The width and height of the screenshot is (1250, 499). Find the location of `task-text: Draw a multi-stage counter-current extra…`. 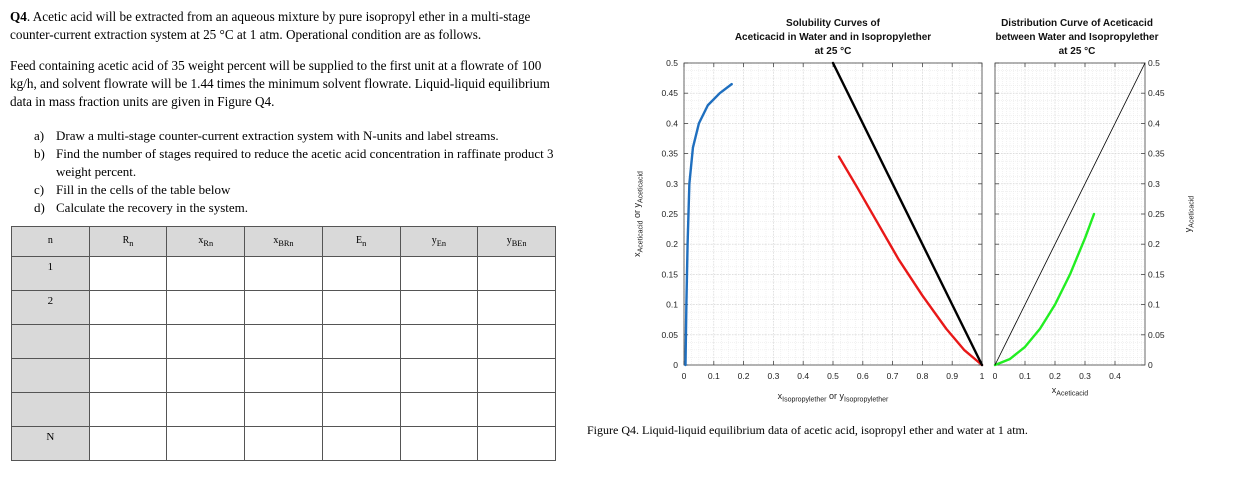

task-text: Draw a multi-stage counter-current extra… is located at coordinates (277, 135).